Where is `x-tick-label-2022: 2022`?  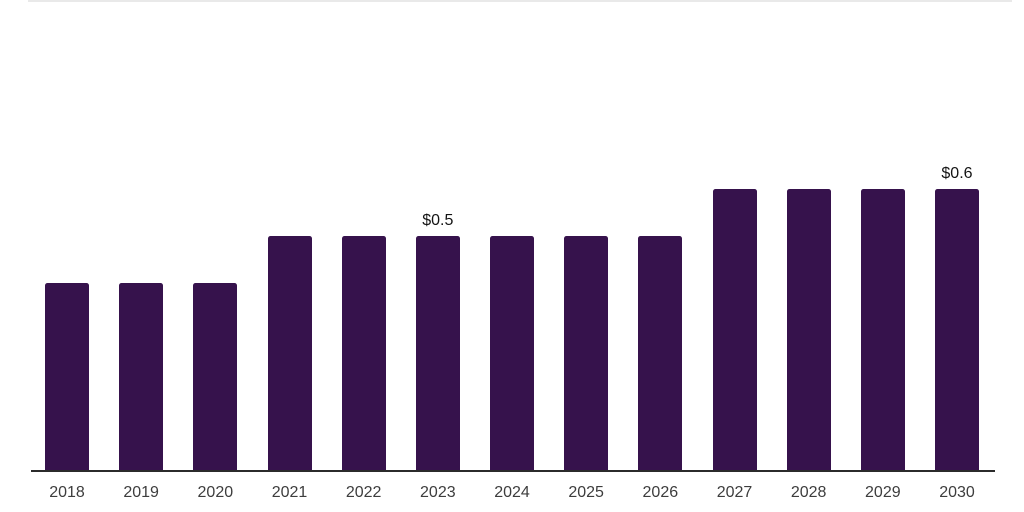
x-tick-label-2022: 2022 is located at coordinates (363, 492).